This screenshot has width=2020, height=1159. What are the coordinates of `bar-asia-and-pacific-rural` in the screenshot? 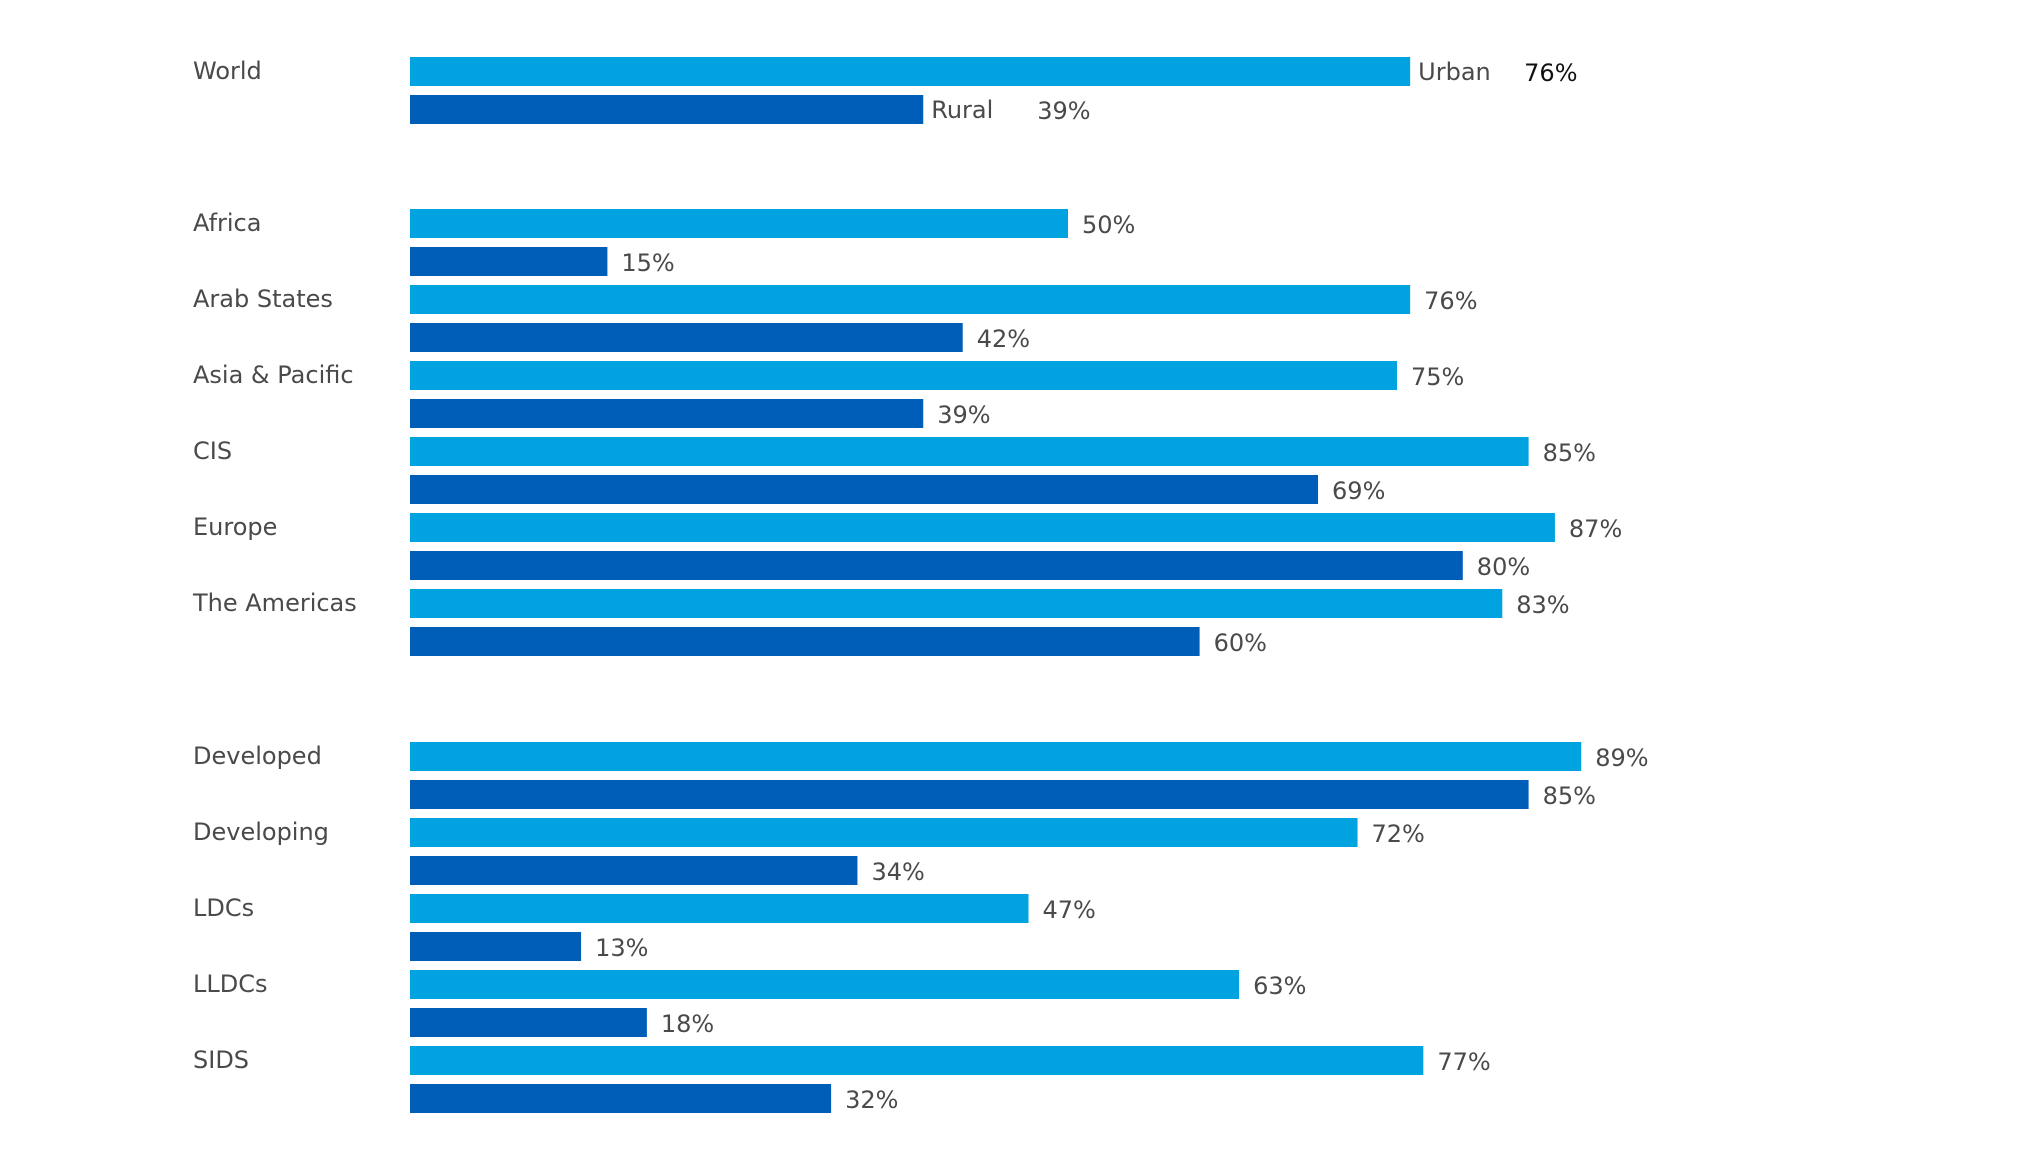 It's located at (667, 413).